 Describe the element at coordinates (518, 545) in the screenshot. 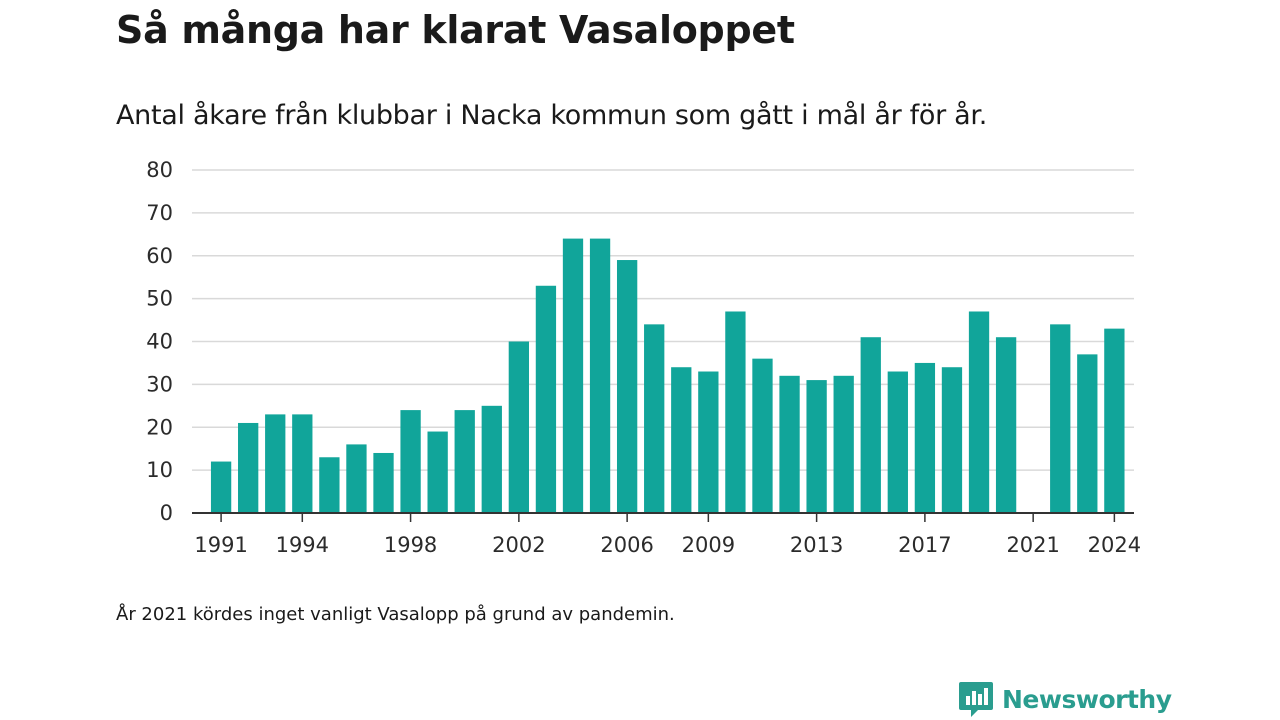

I see `x-tick-label: 2002` at that location.